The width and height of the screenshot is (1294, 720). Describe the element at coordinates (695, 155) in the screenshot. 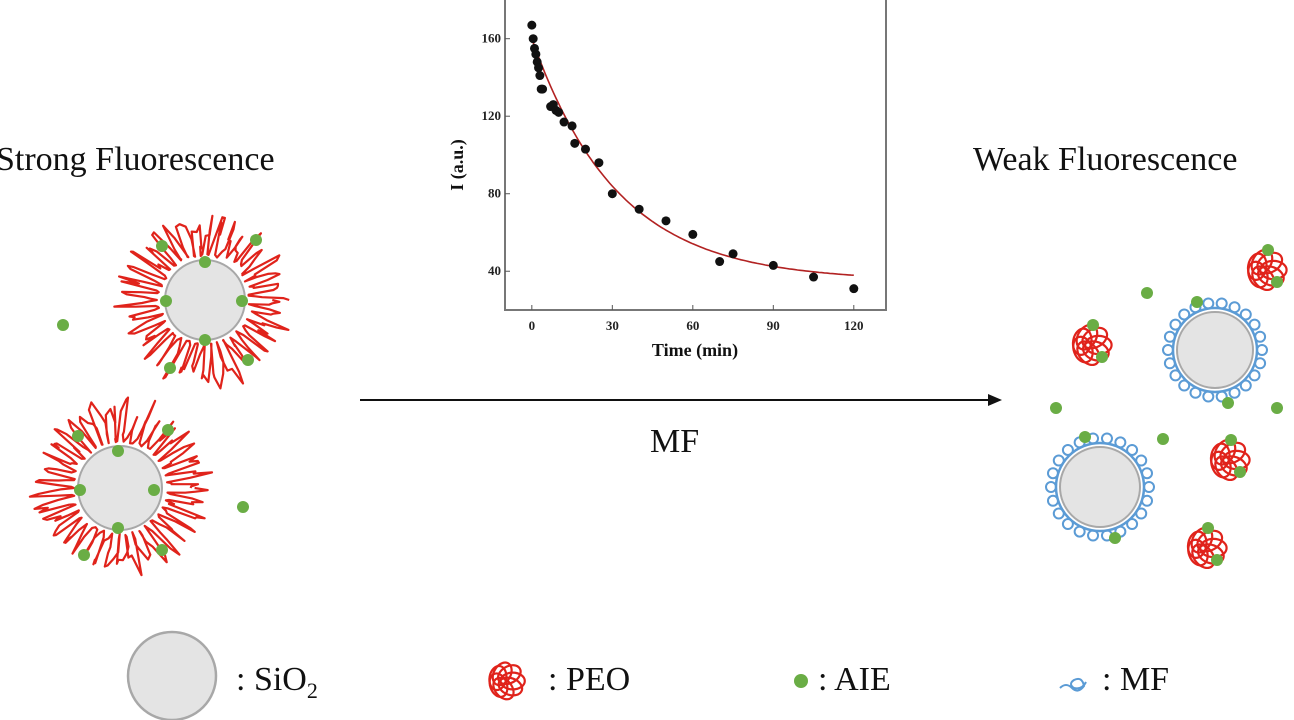

I see `plot-frame` at that location.